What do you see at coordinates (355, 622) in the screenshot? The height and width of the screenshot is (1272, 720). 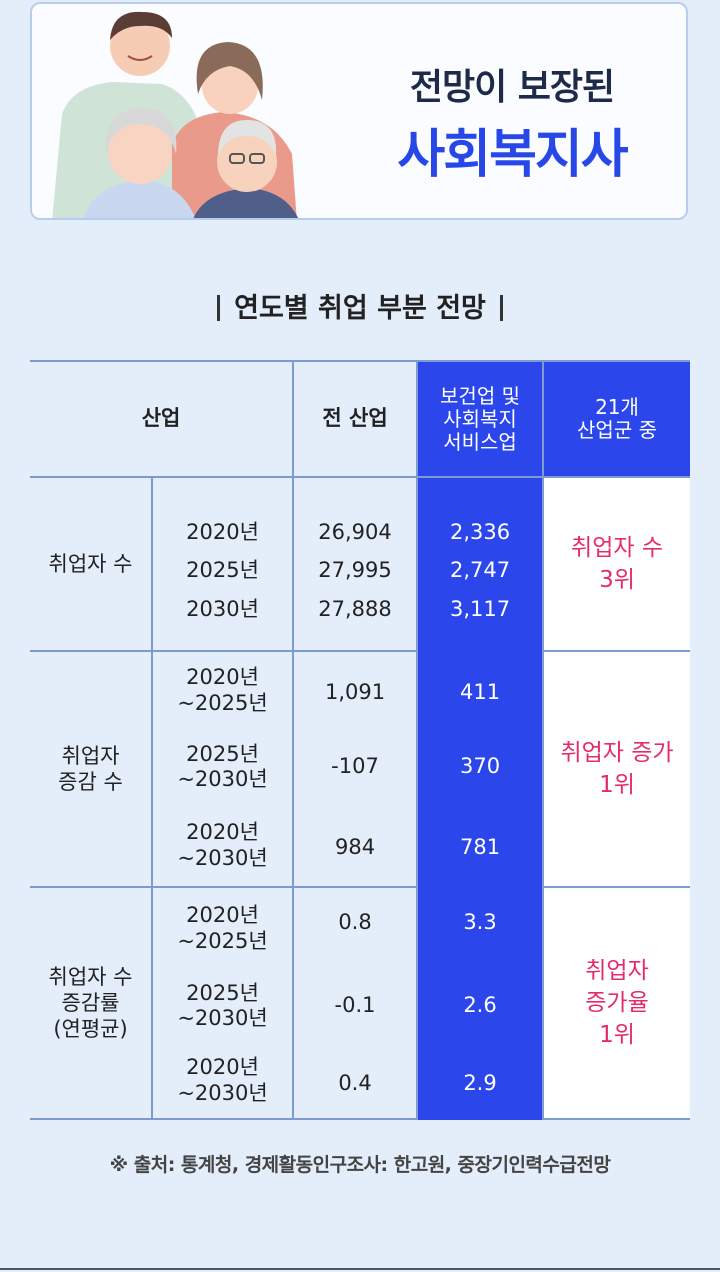 I see `all-industry-value: 27,888` at bounding box center [355, 622].